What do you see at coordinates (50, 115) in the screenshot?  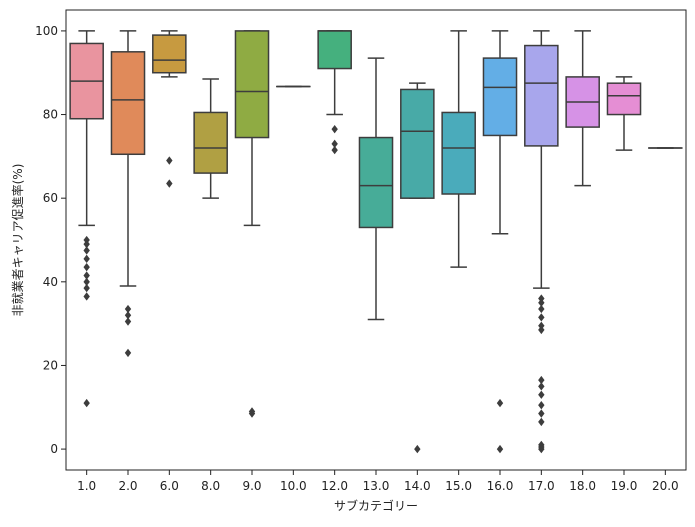 I see `y-tick-label: 80` at bounding box center [50, 115].